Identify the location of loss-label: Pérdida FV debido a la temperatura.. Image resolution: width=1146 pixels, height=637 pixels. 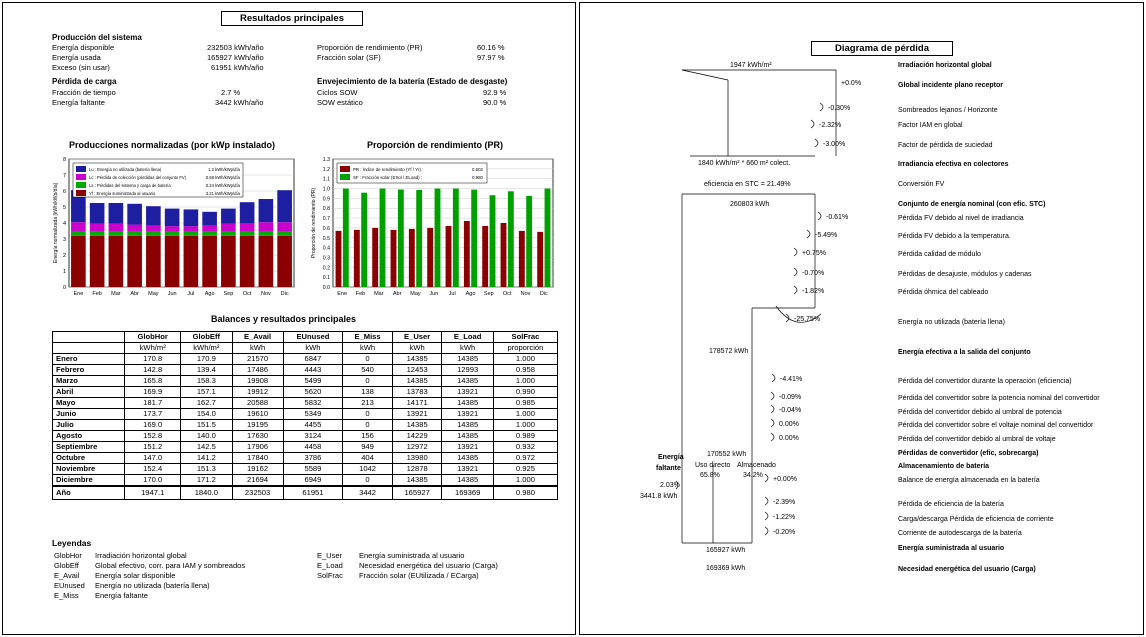
(954, 236).